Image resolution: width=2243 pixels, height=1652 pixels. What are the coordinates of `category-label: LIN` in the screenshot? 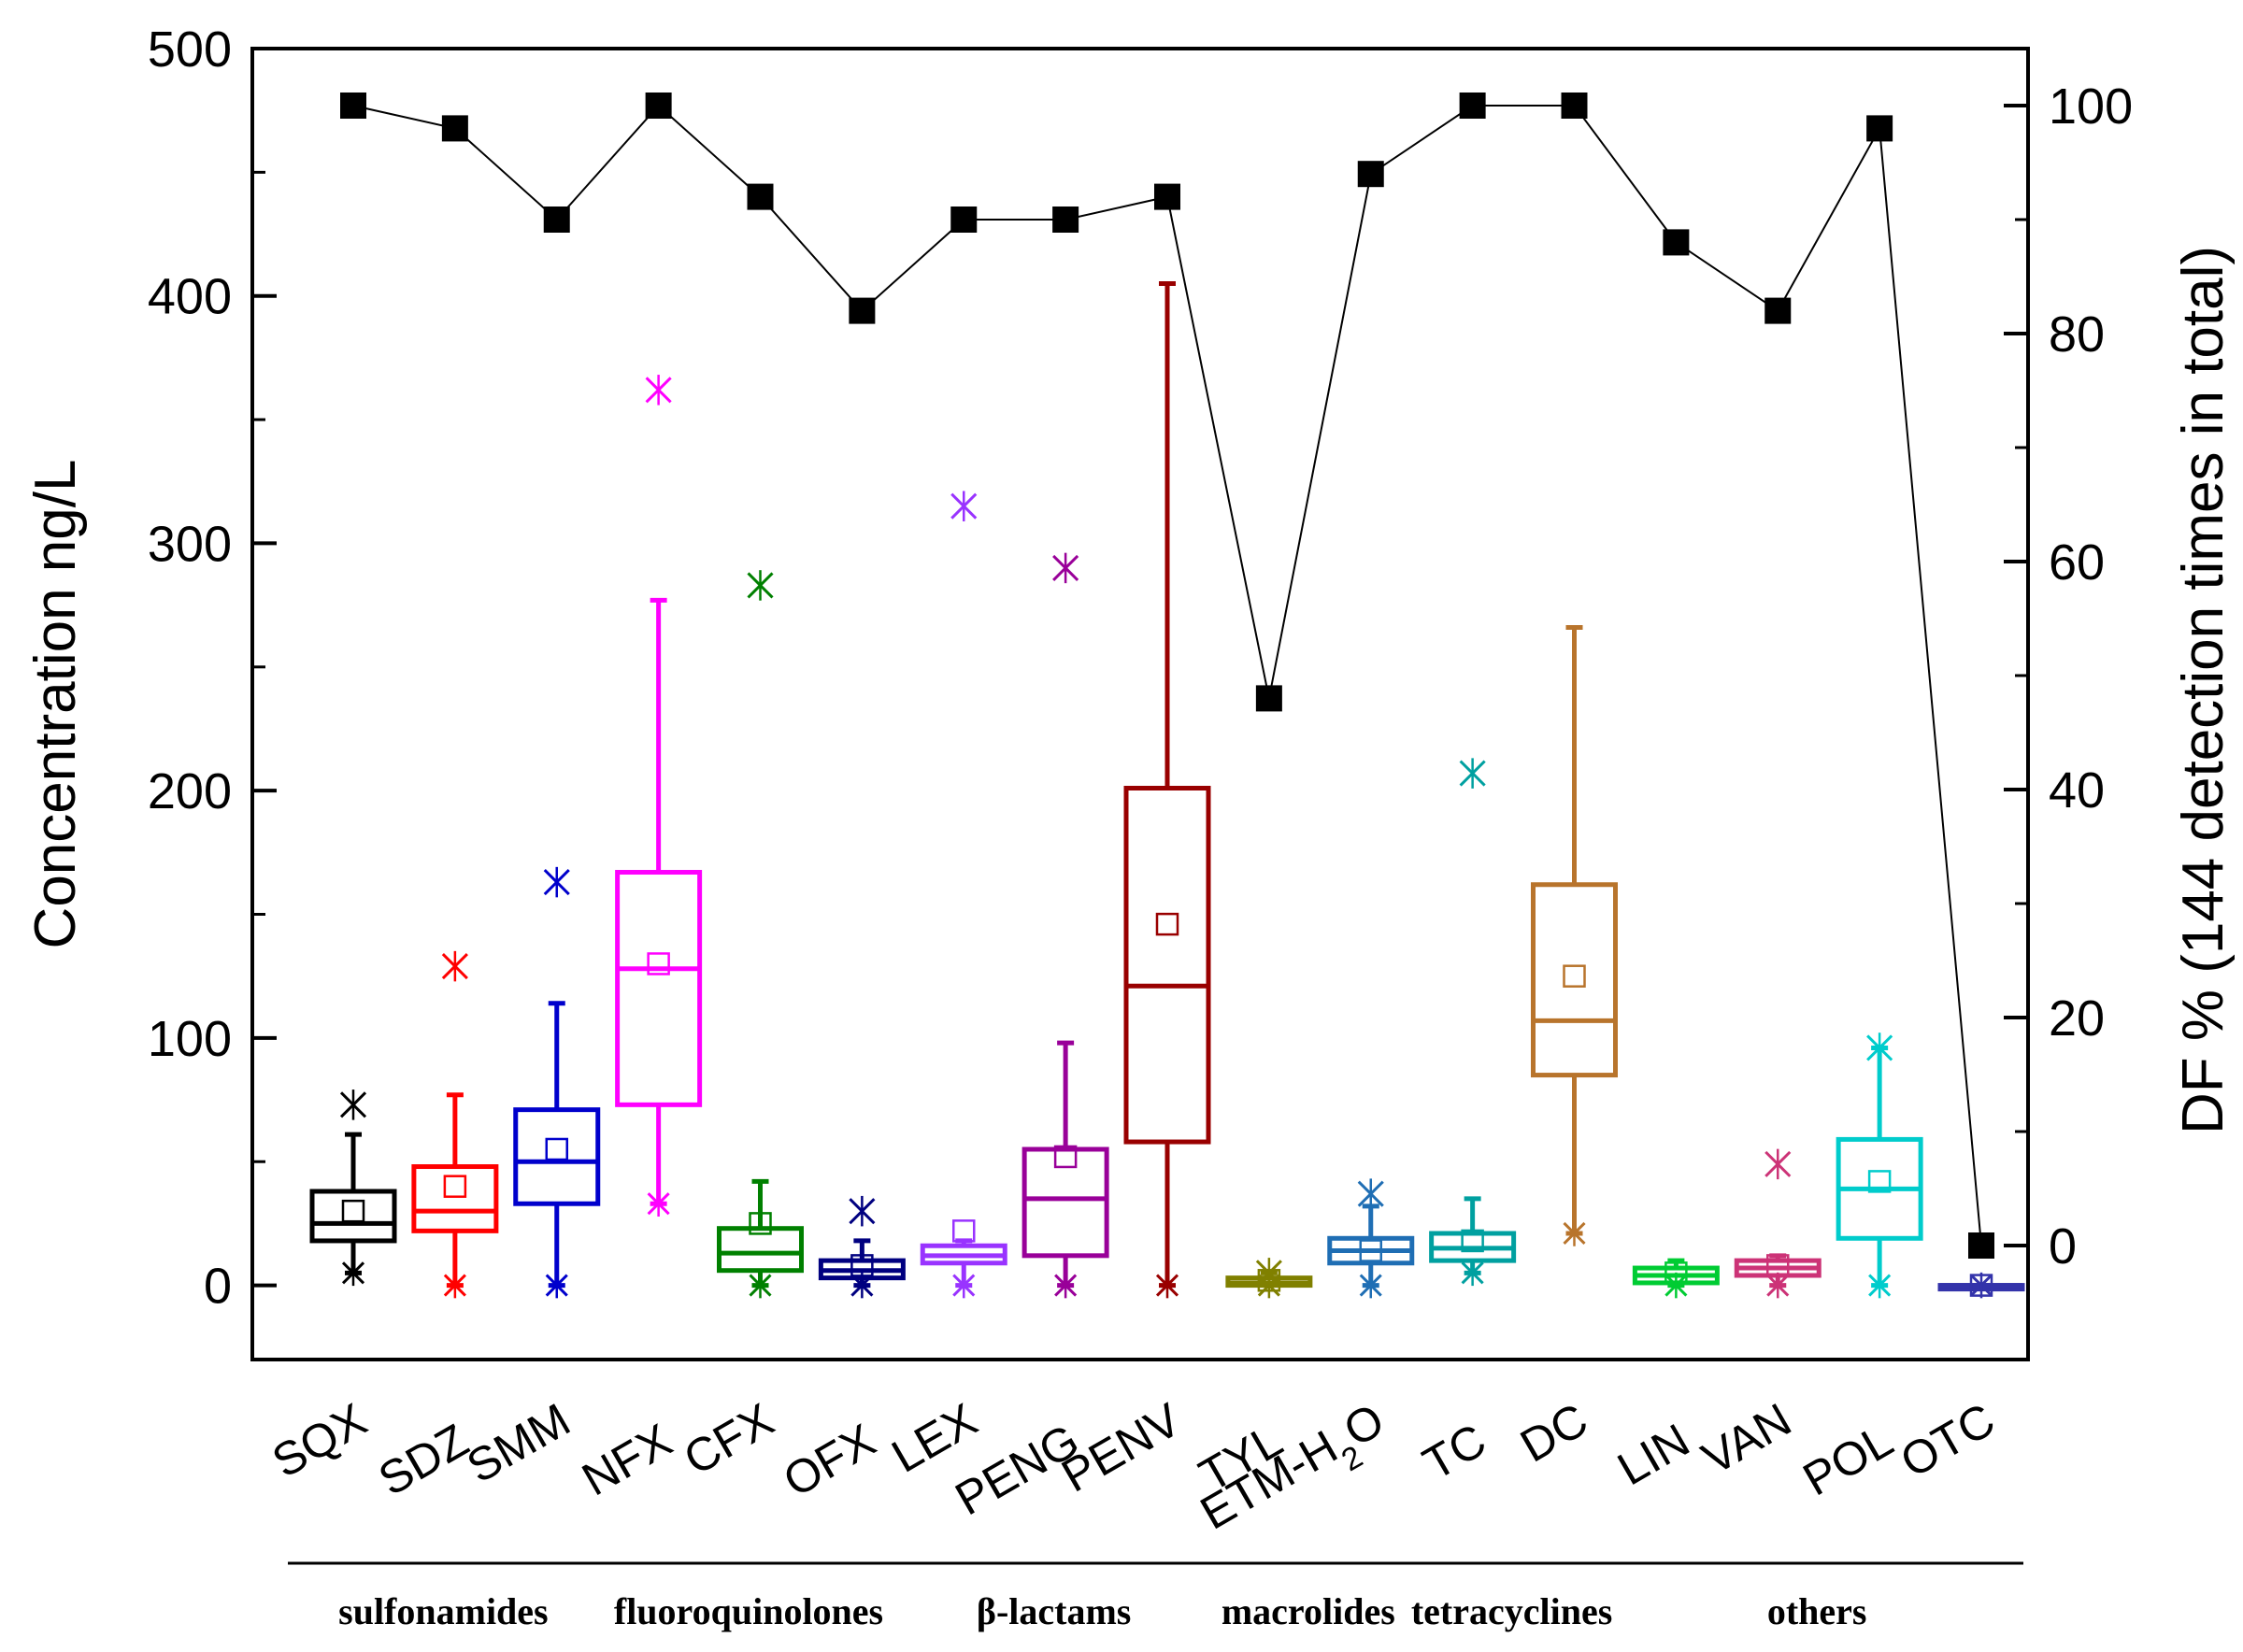 It's located at (1652, 1455).